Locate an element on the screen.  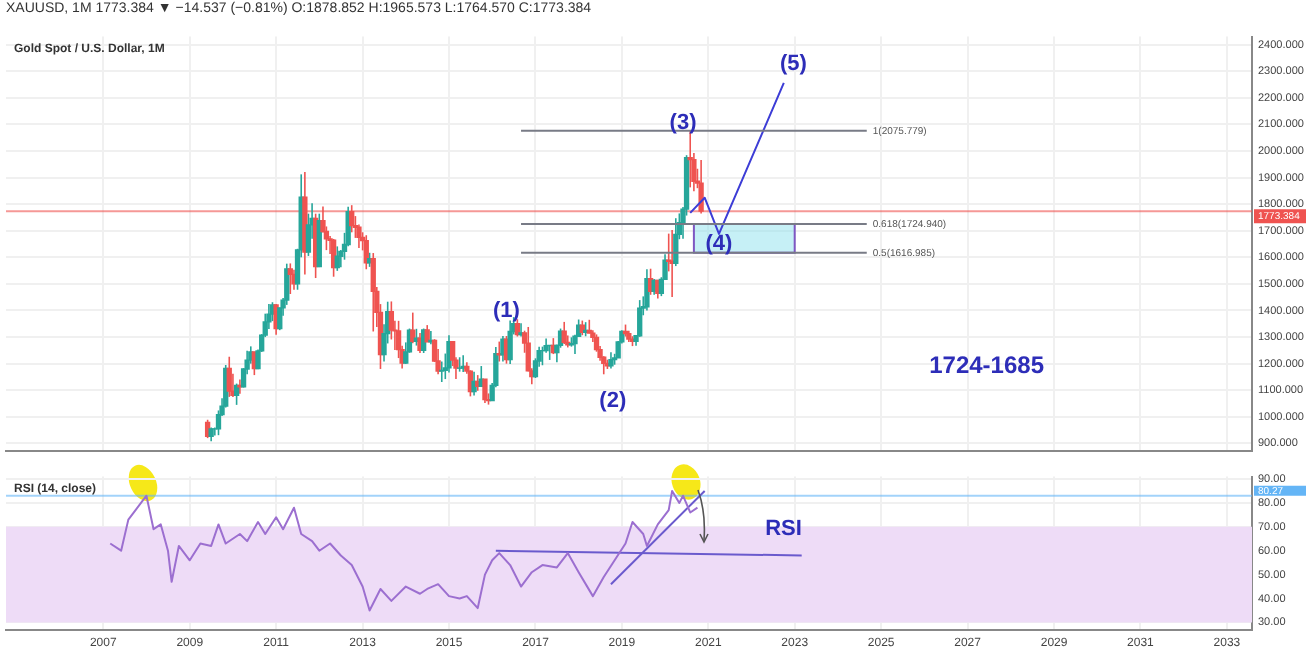
annotation: (2) is located at coordinates (613, 401).